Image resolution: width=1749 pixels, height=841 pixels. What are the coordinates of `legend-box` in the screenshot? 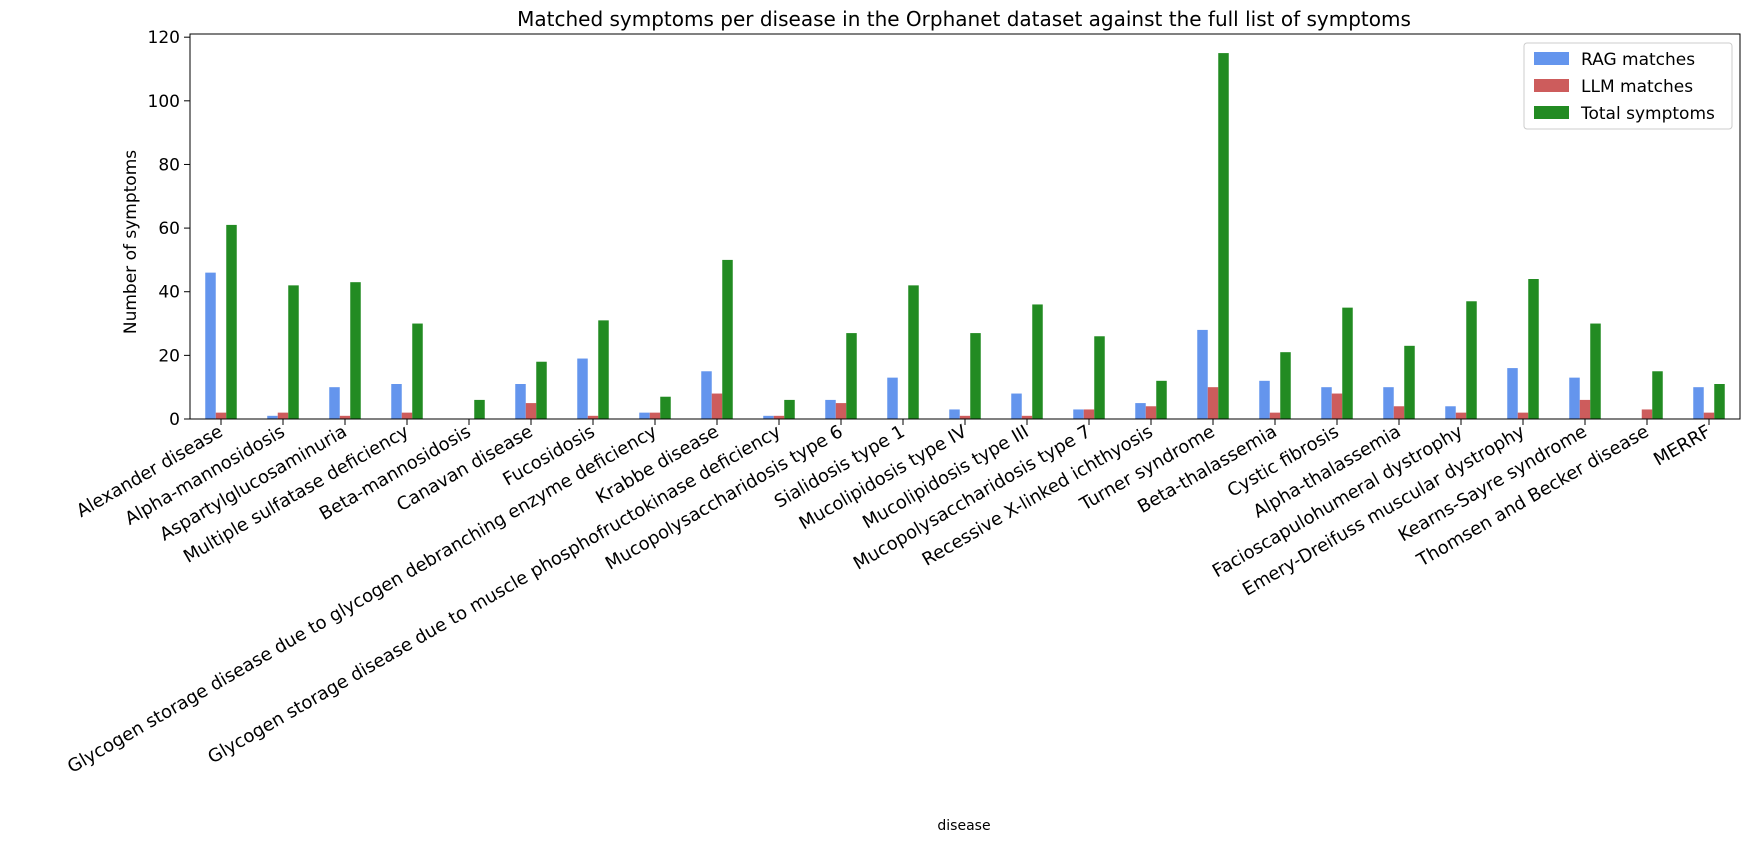 It's located at (1628, 86).